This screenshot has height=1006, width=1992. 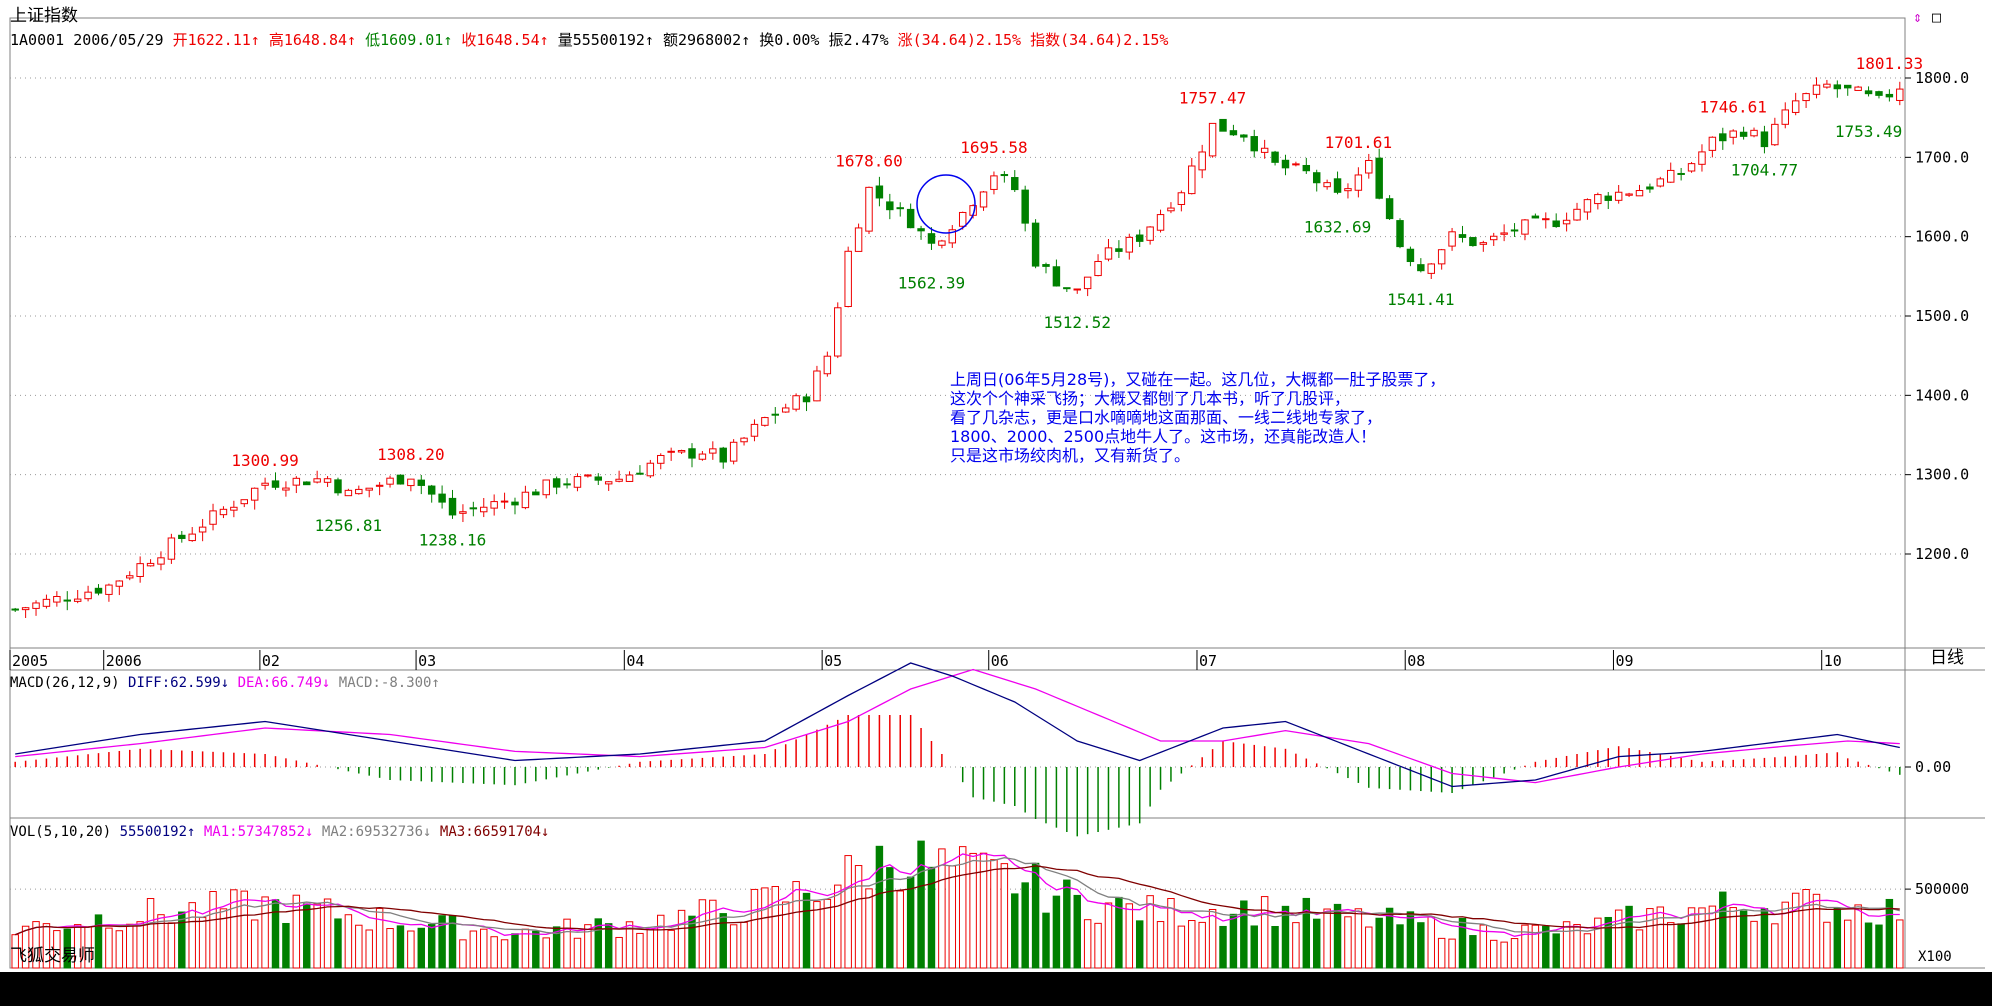 What do you see at coordinates (1937, 17) in the screenshot?
I see `window-icon: □` at bounding box center [1937, 17].